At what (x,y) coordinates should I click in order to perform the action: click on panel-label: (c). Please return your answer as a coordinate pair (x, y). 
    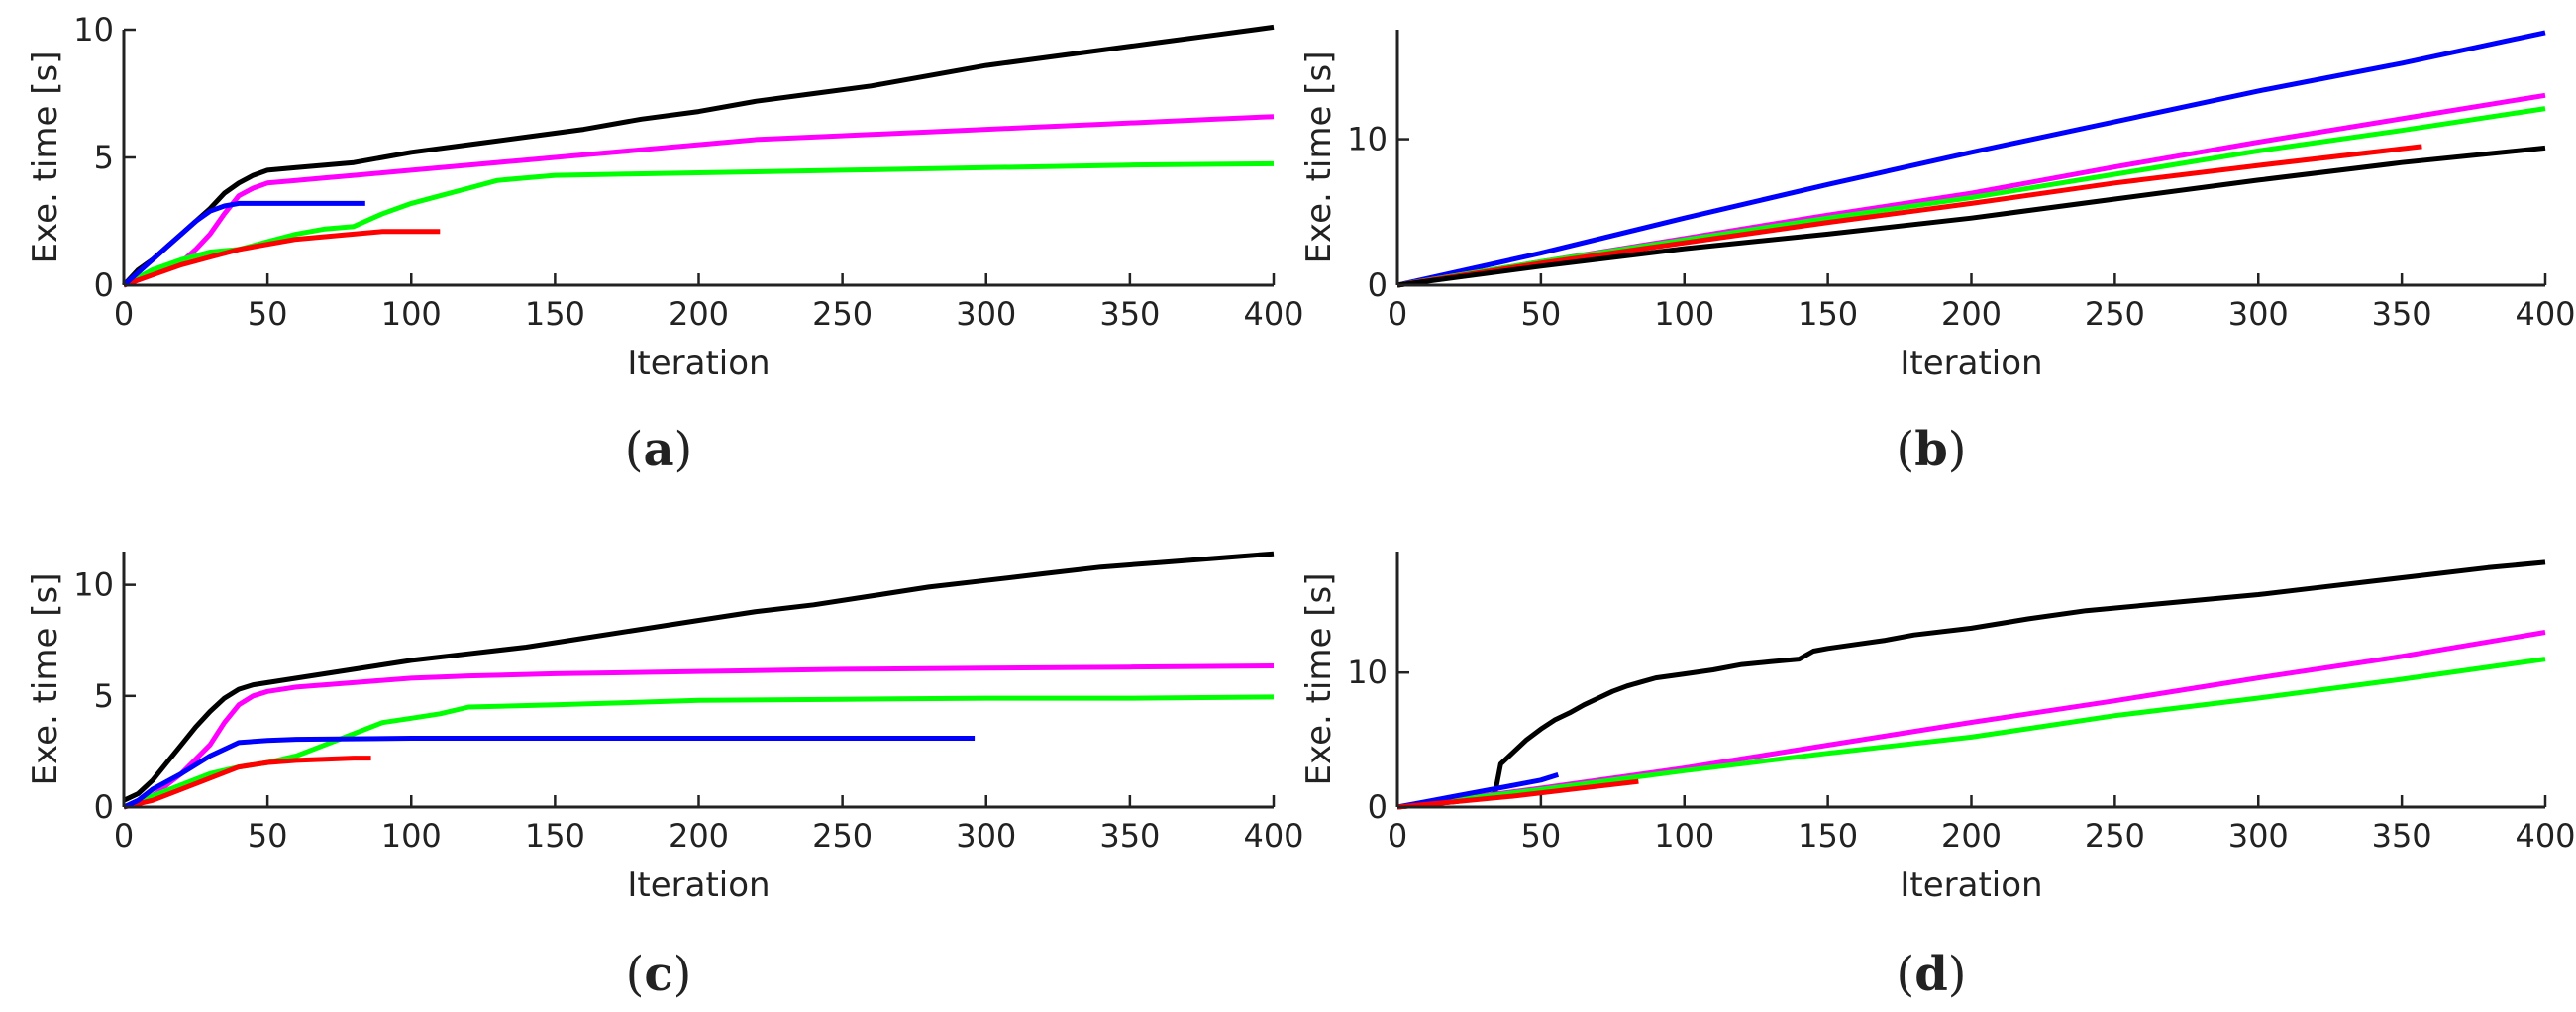
    Looking at the image, I should click on (659, 974).